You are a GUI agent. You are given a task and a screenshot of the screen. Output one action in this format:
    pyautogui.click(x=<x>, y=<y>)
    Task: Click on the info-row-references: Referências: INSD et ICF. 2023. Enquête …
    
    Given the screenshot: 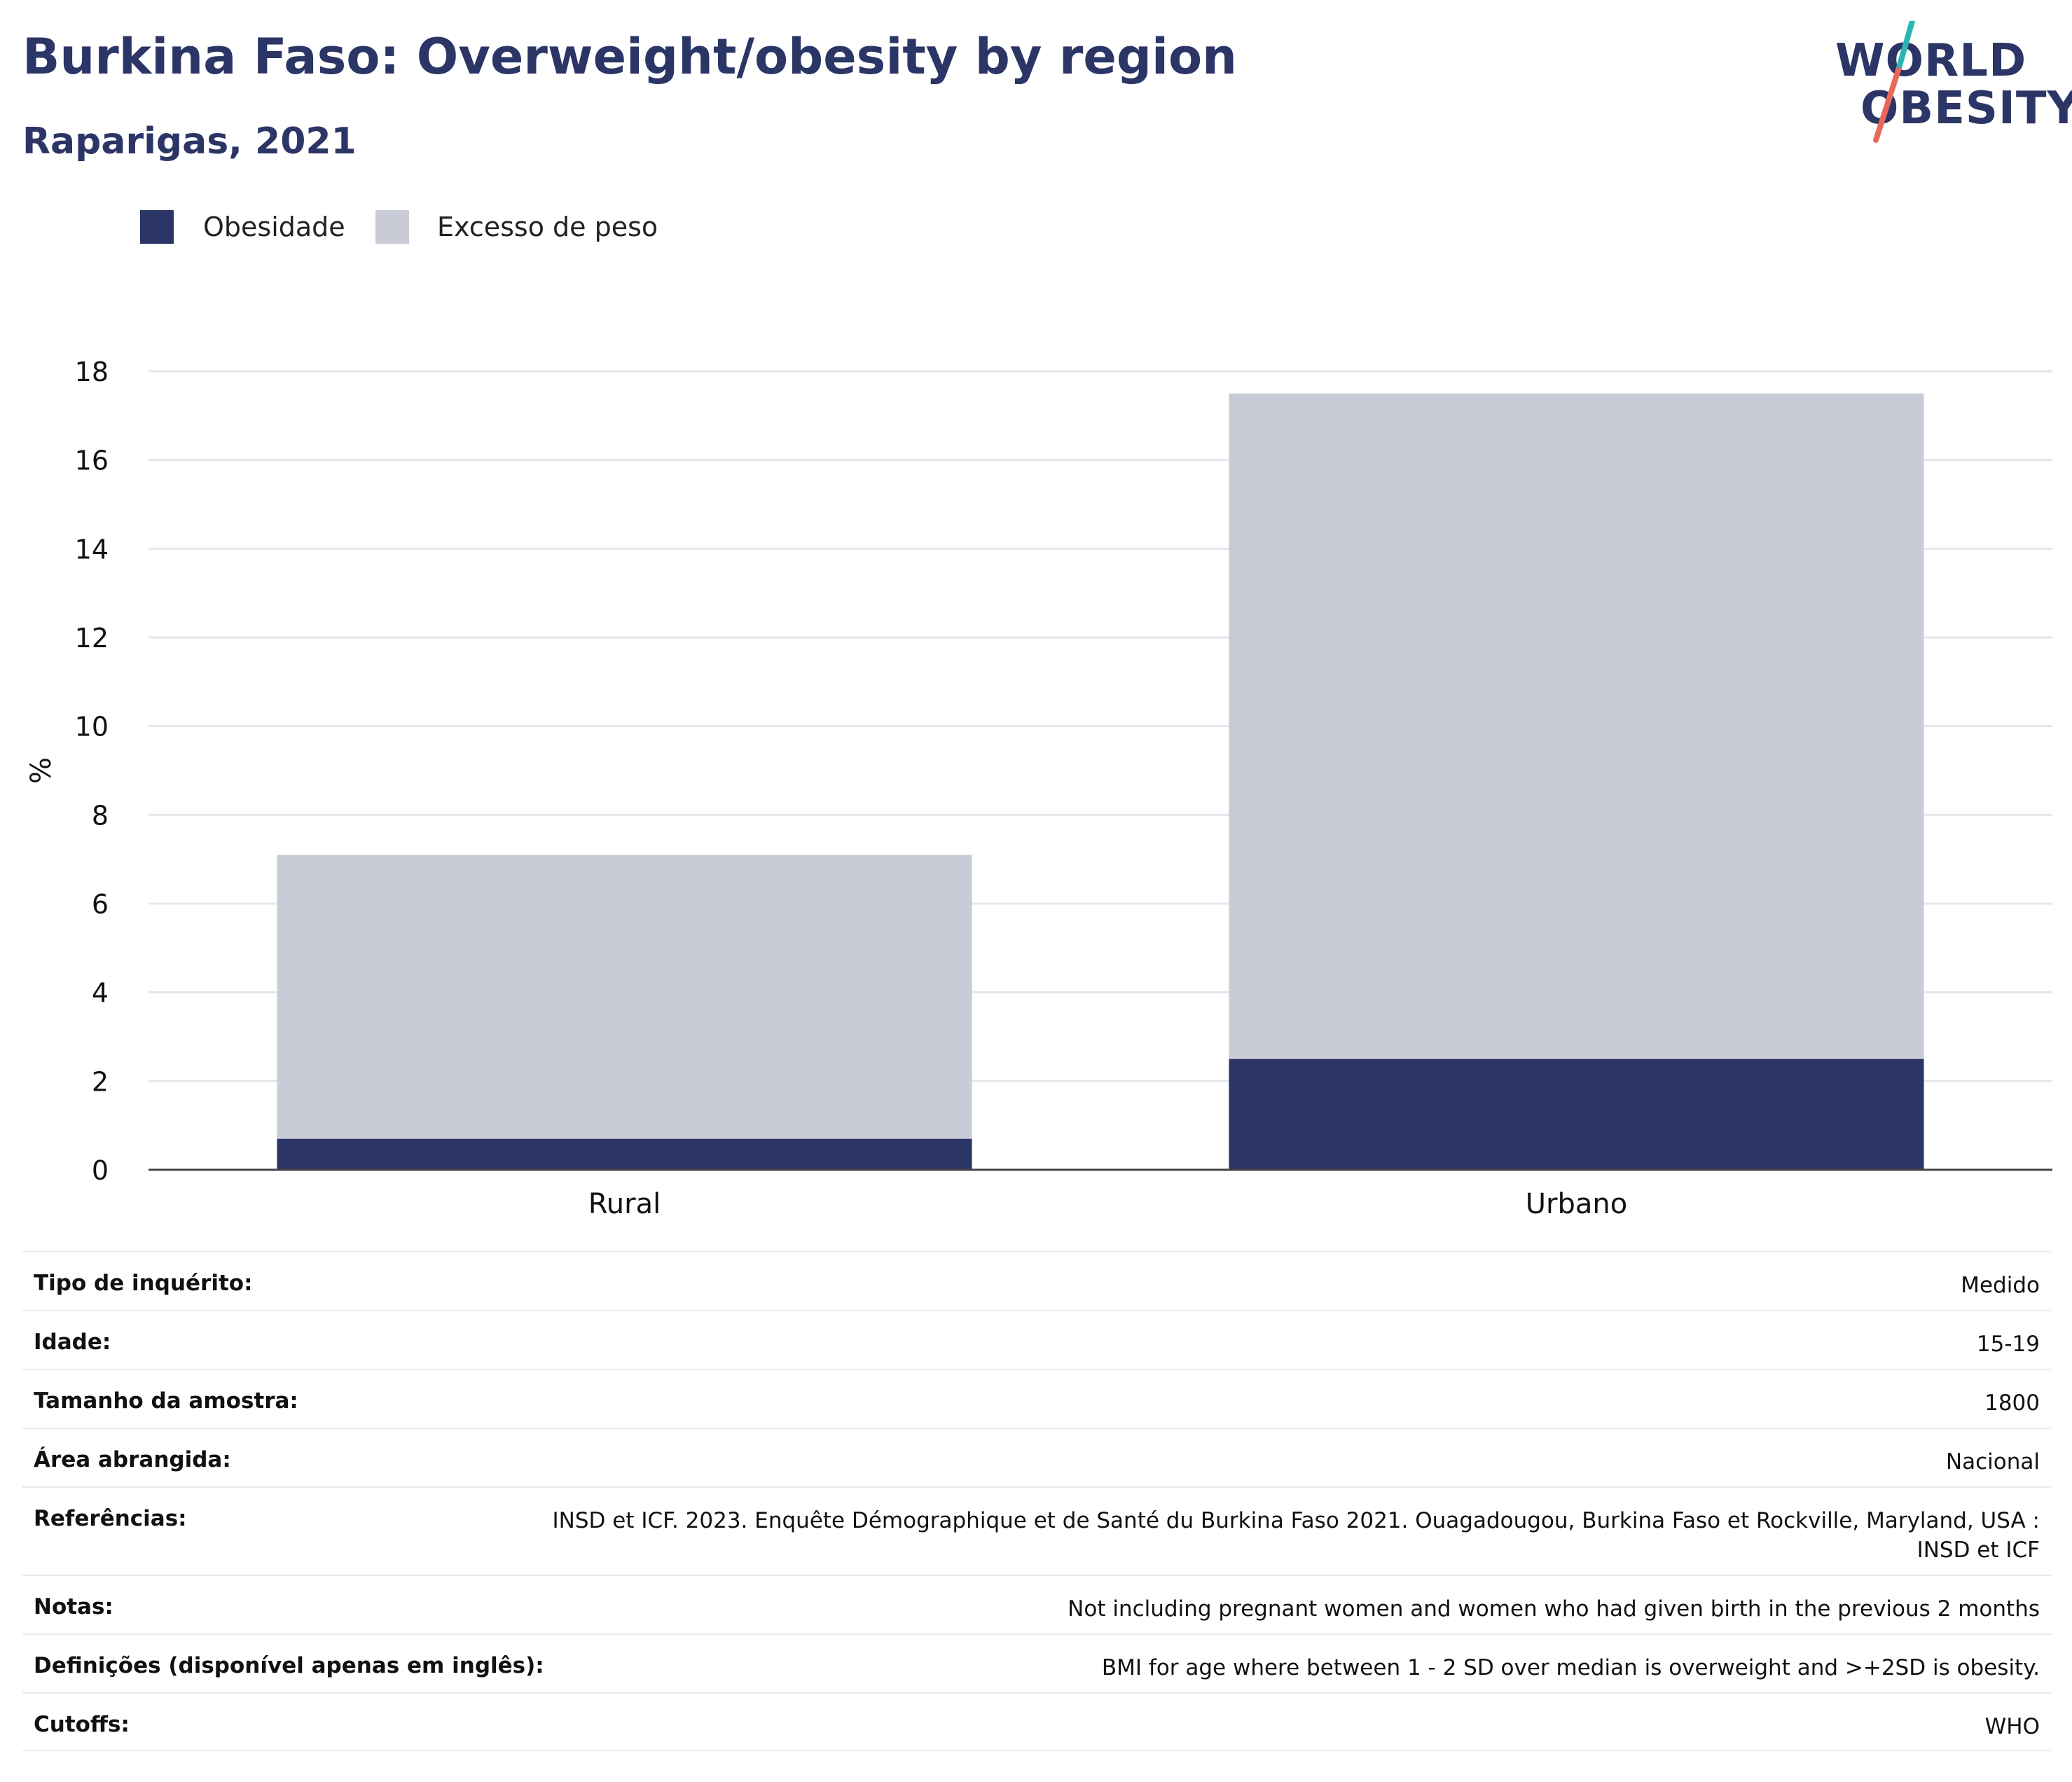 What is the action you would take?
    pyautogui.click(x=1037, y=1530)
    